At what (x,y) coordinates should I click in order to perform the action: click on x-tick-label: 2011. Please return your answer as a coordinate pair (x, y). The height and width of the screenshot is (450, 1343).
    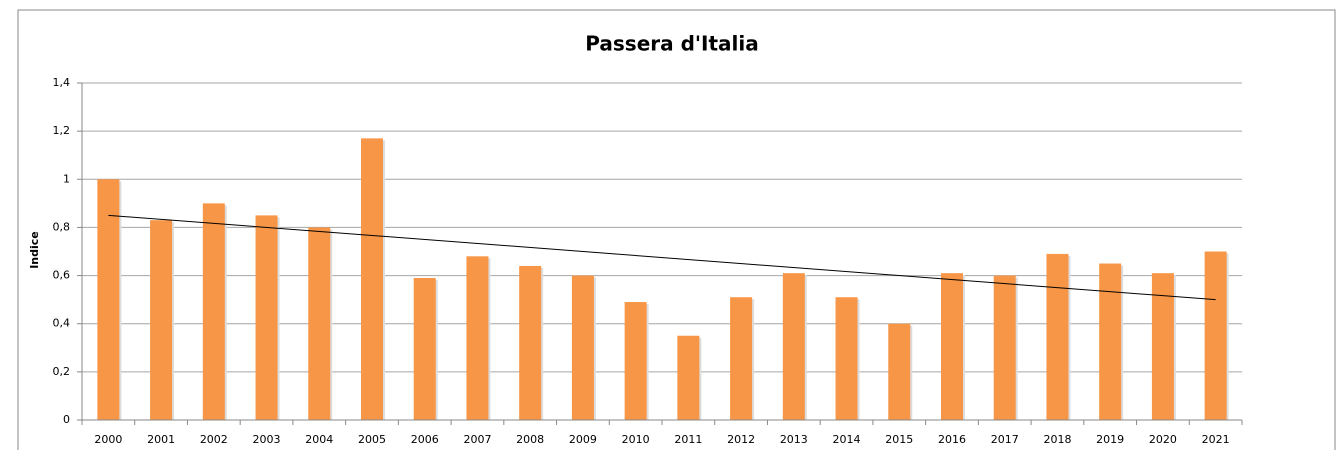
    Looking at the image, I should click on (688, 439).